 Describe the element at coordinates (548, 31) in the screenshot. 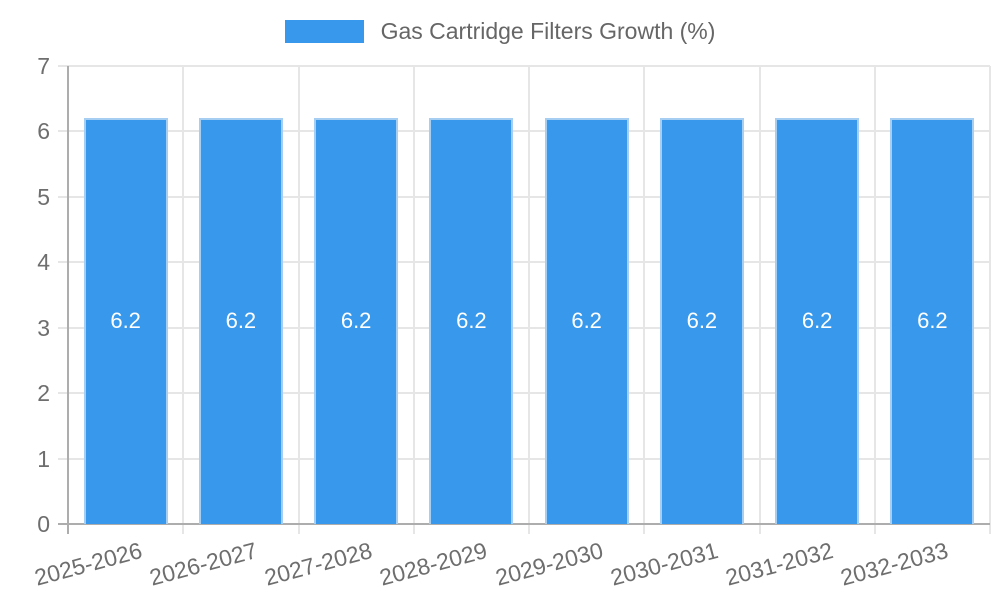

I see `legend-label: Gas Cartridge Filters Growth (%)` at that location.